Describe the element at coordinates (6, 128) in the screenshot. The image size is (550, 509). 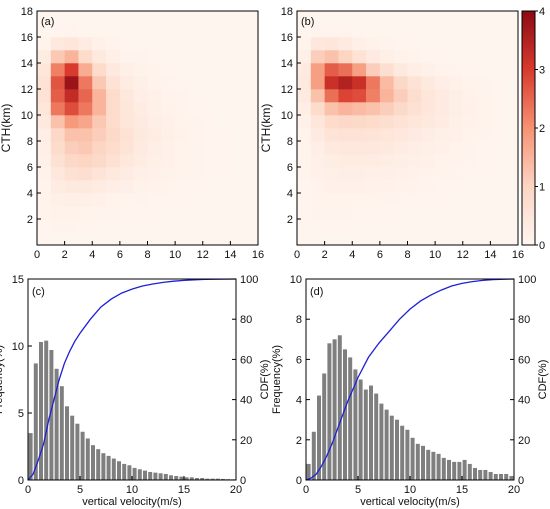
I see `y-axis-label: CTH(km)` at that location.